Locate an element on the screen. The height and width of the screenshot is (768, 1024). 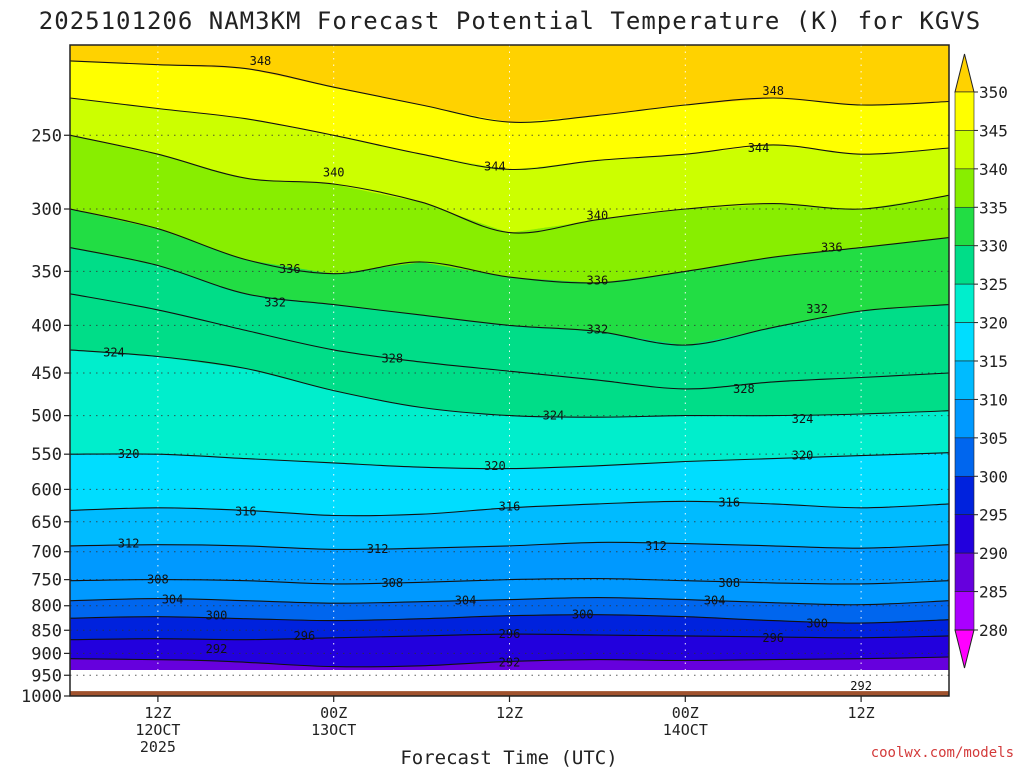
ground-surface is located at coordinates (509, 694).